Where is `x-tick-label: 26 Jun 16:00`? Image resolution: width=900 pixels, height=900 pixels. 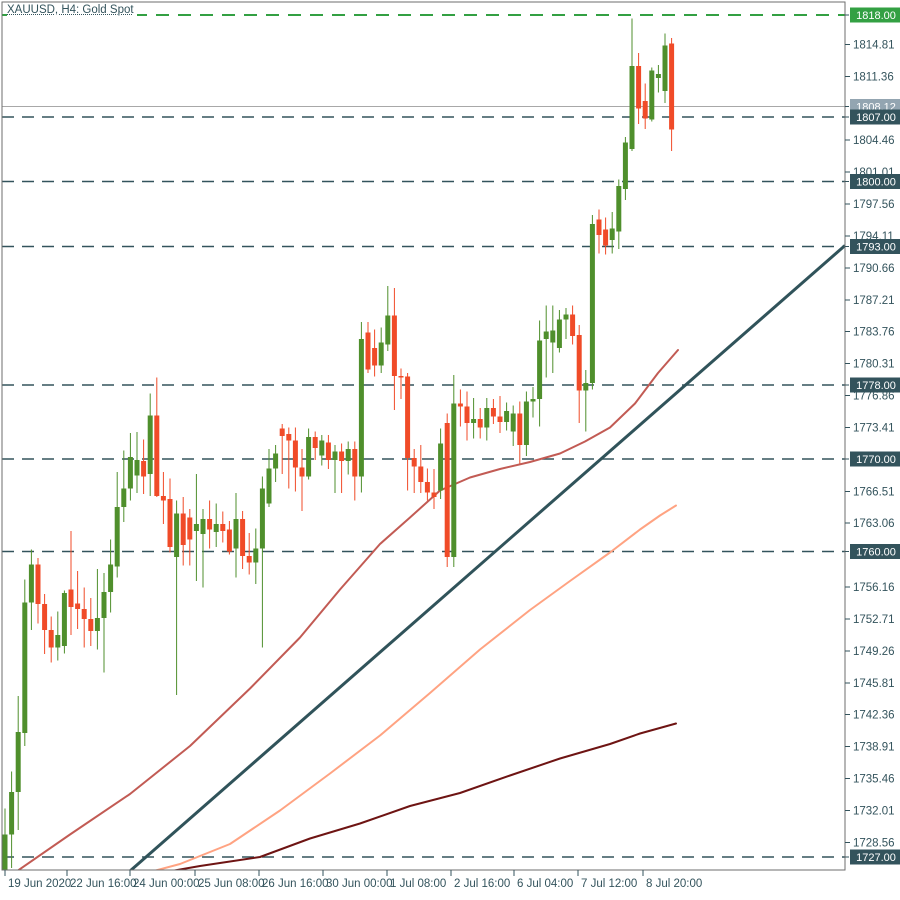 x-tick-label: 26 Jun 16:00 is located at coordinates (295, 884).